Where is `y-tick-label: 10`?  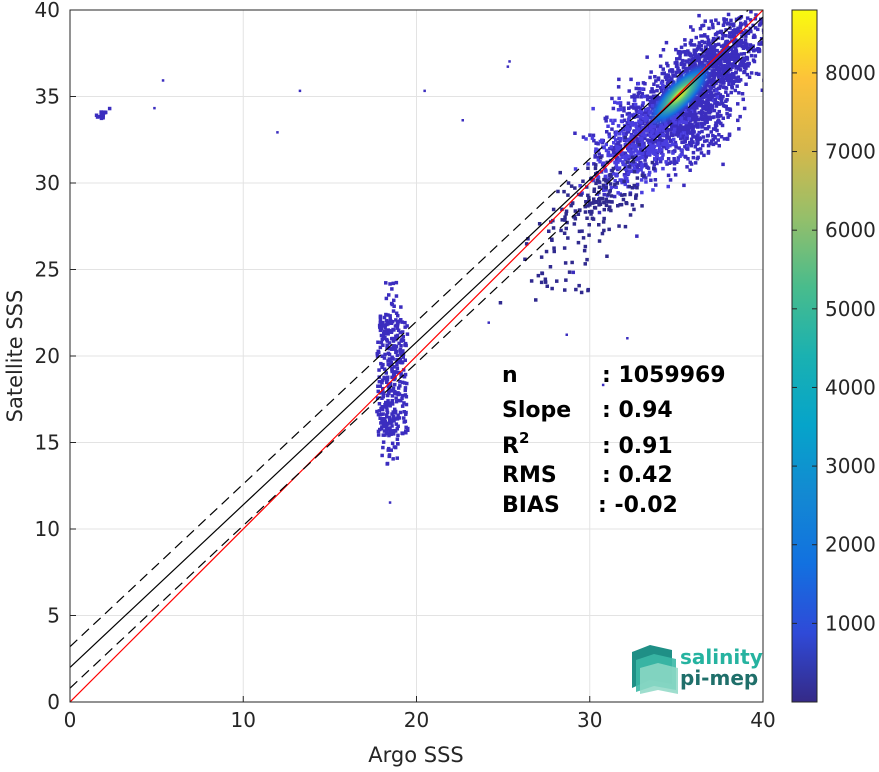
y-tick-label: 10 is located at coordinates (47, 529).